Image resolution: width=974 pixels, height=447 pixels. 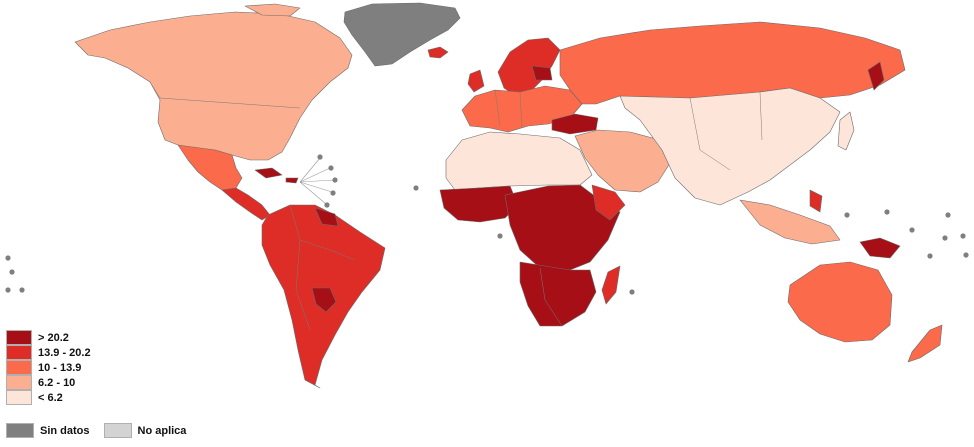 I want to click on region-north-africa, so click(x=519, y=161).